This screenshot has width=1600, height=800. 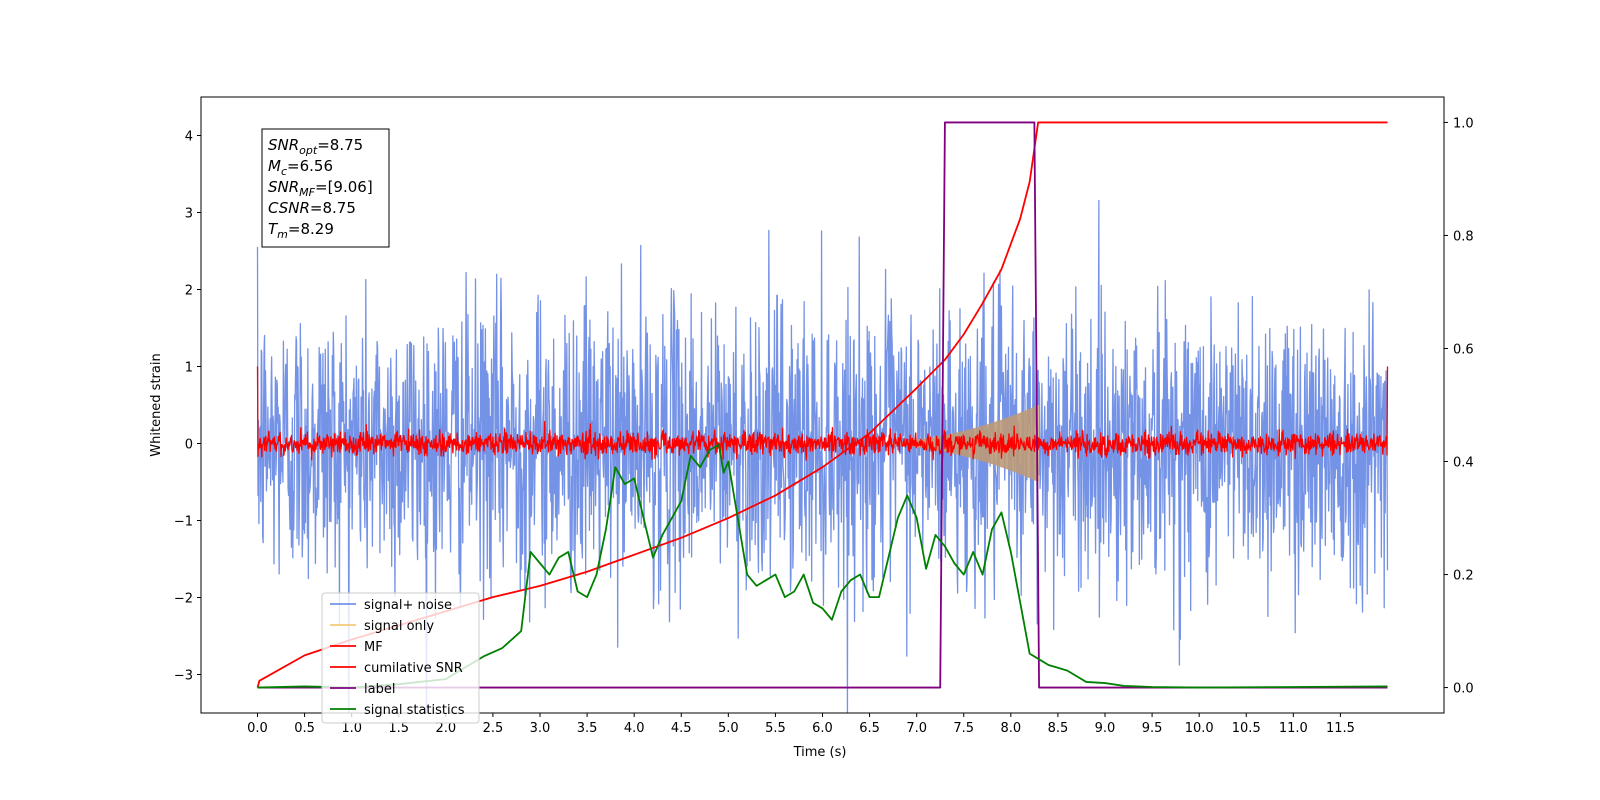 What do you see at coordinates (1293, 728) in the screenshot?
I see `x-tick-label: 11.0` at bounding box center [1293, 728].